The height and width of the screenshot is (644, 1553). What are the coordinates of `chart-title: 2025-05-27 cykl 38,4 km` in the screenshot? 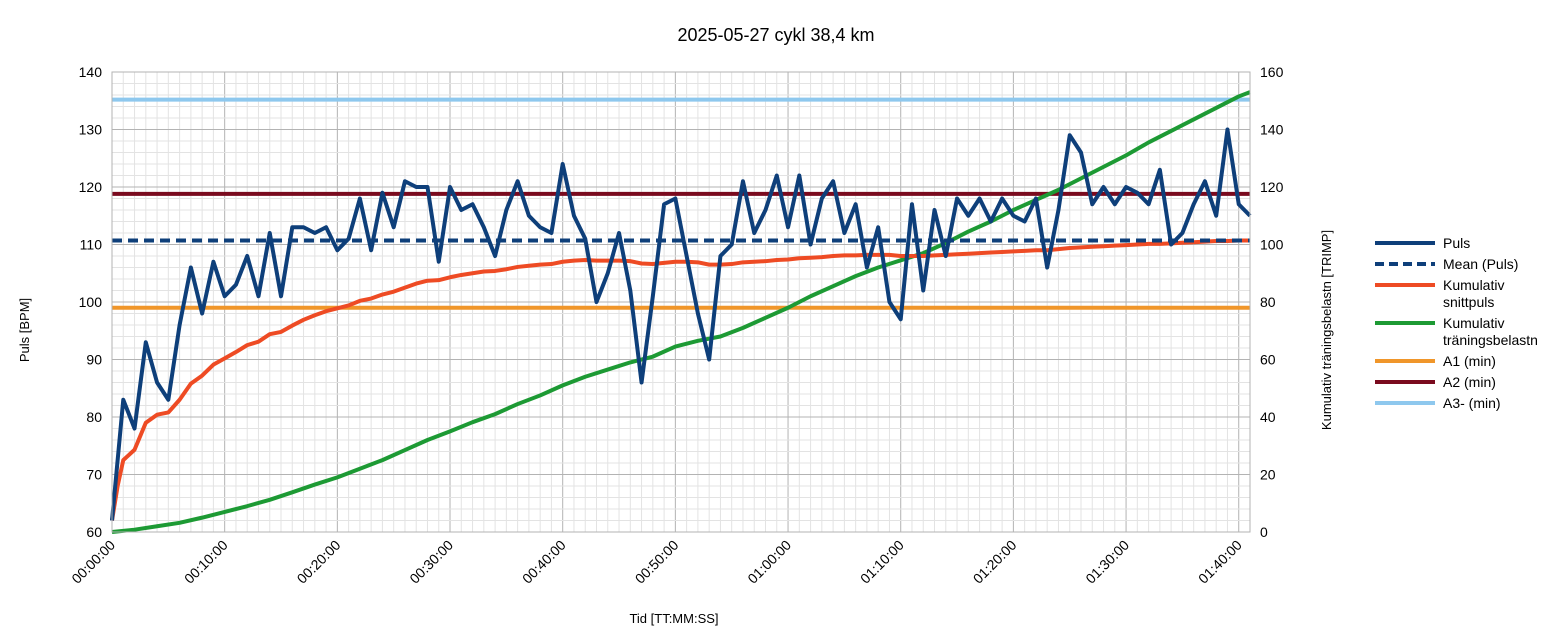 It's located at (775, 35).